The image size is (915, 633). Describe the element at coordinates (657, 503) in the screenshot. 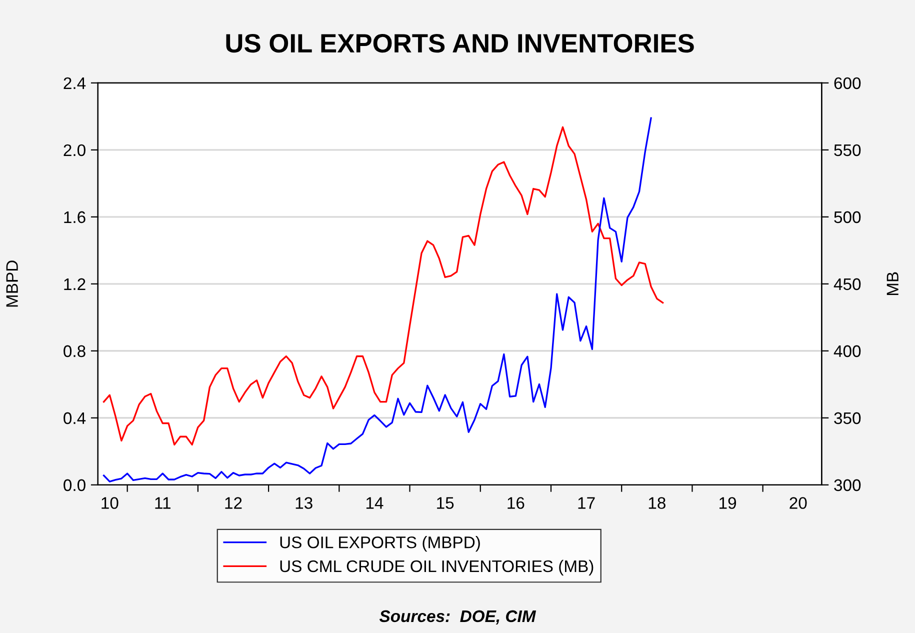

I see `x-tick-label: 18` at that location.